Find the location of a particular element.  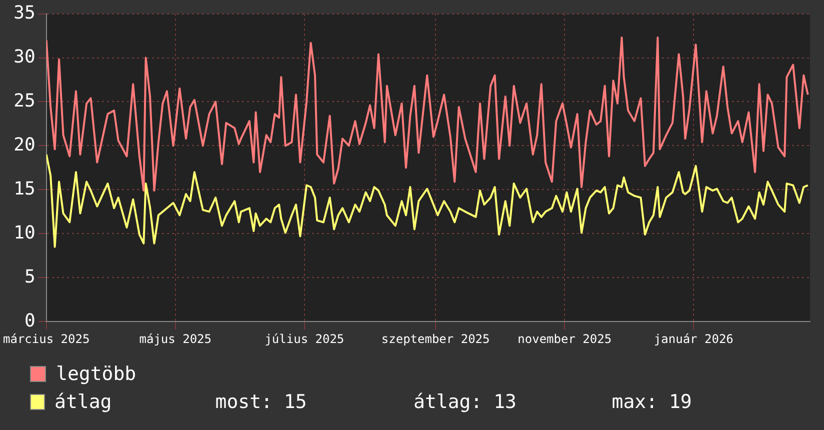

y-tick-label: 0 is located at coordinates (30, 321).